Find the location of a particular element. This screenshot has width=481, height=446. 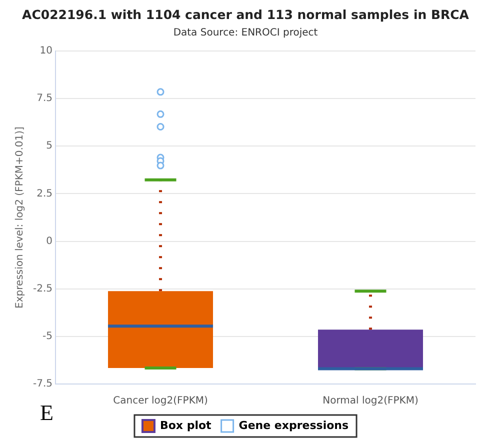

chart-title: AC022196.1 with 1104 cancer and 113 normal samples in BRCA is located at coordinates (246, 14).